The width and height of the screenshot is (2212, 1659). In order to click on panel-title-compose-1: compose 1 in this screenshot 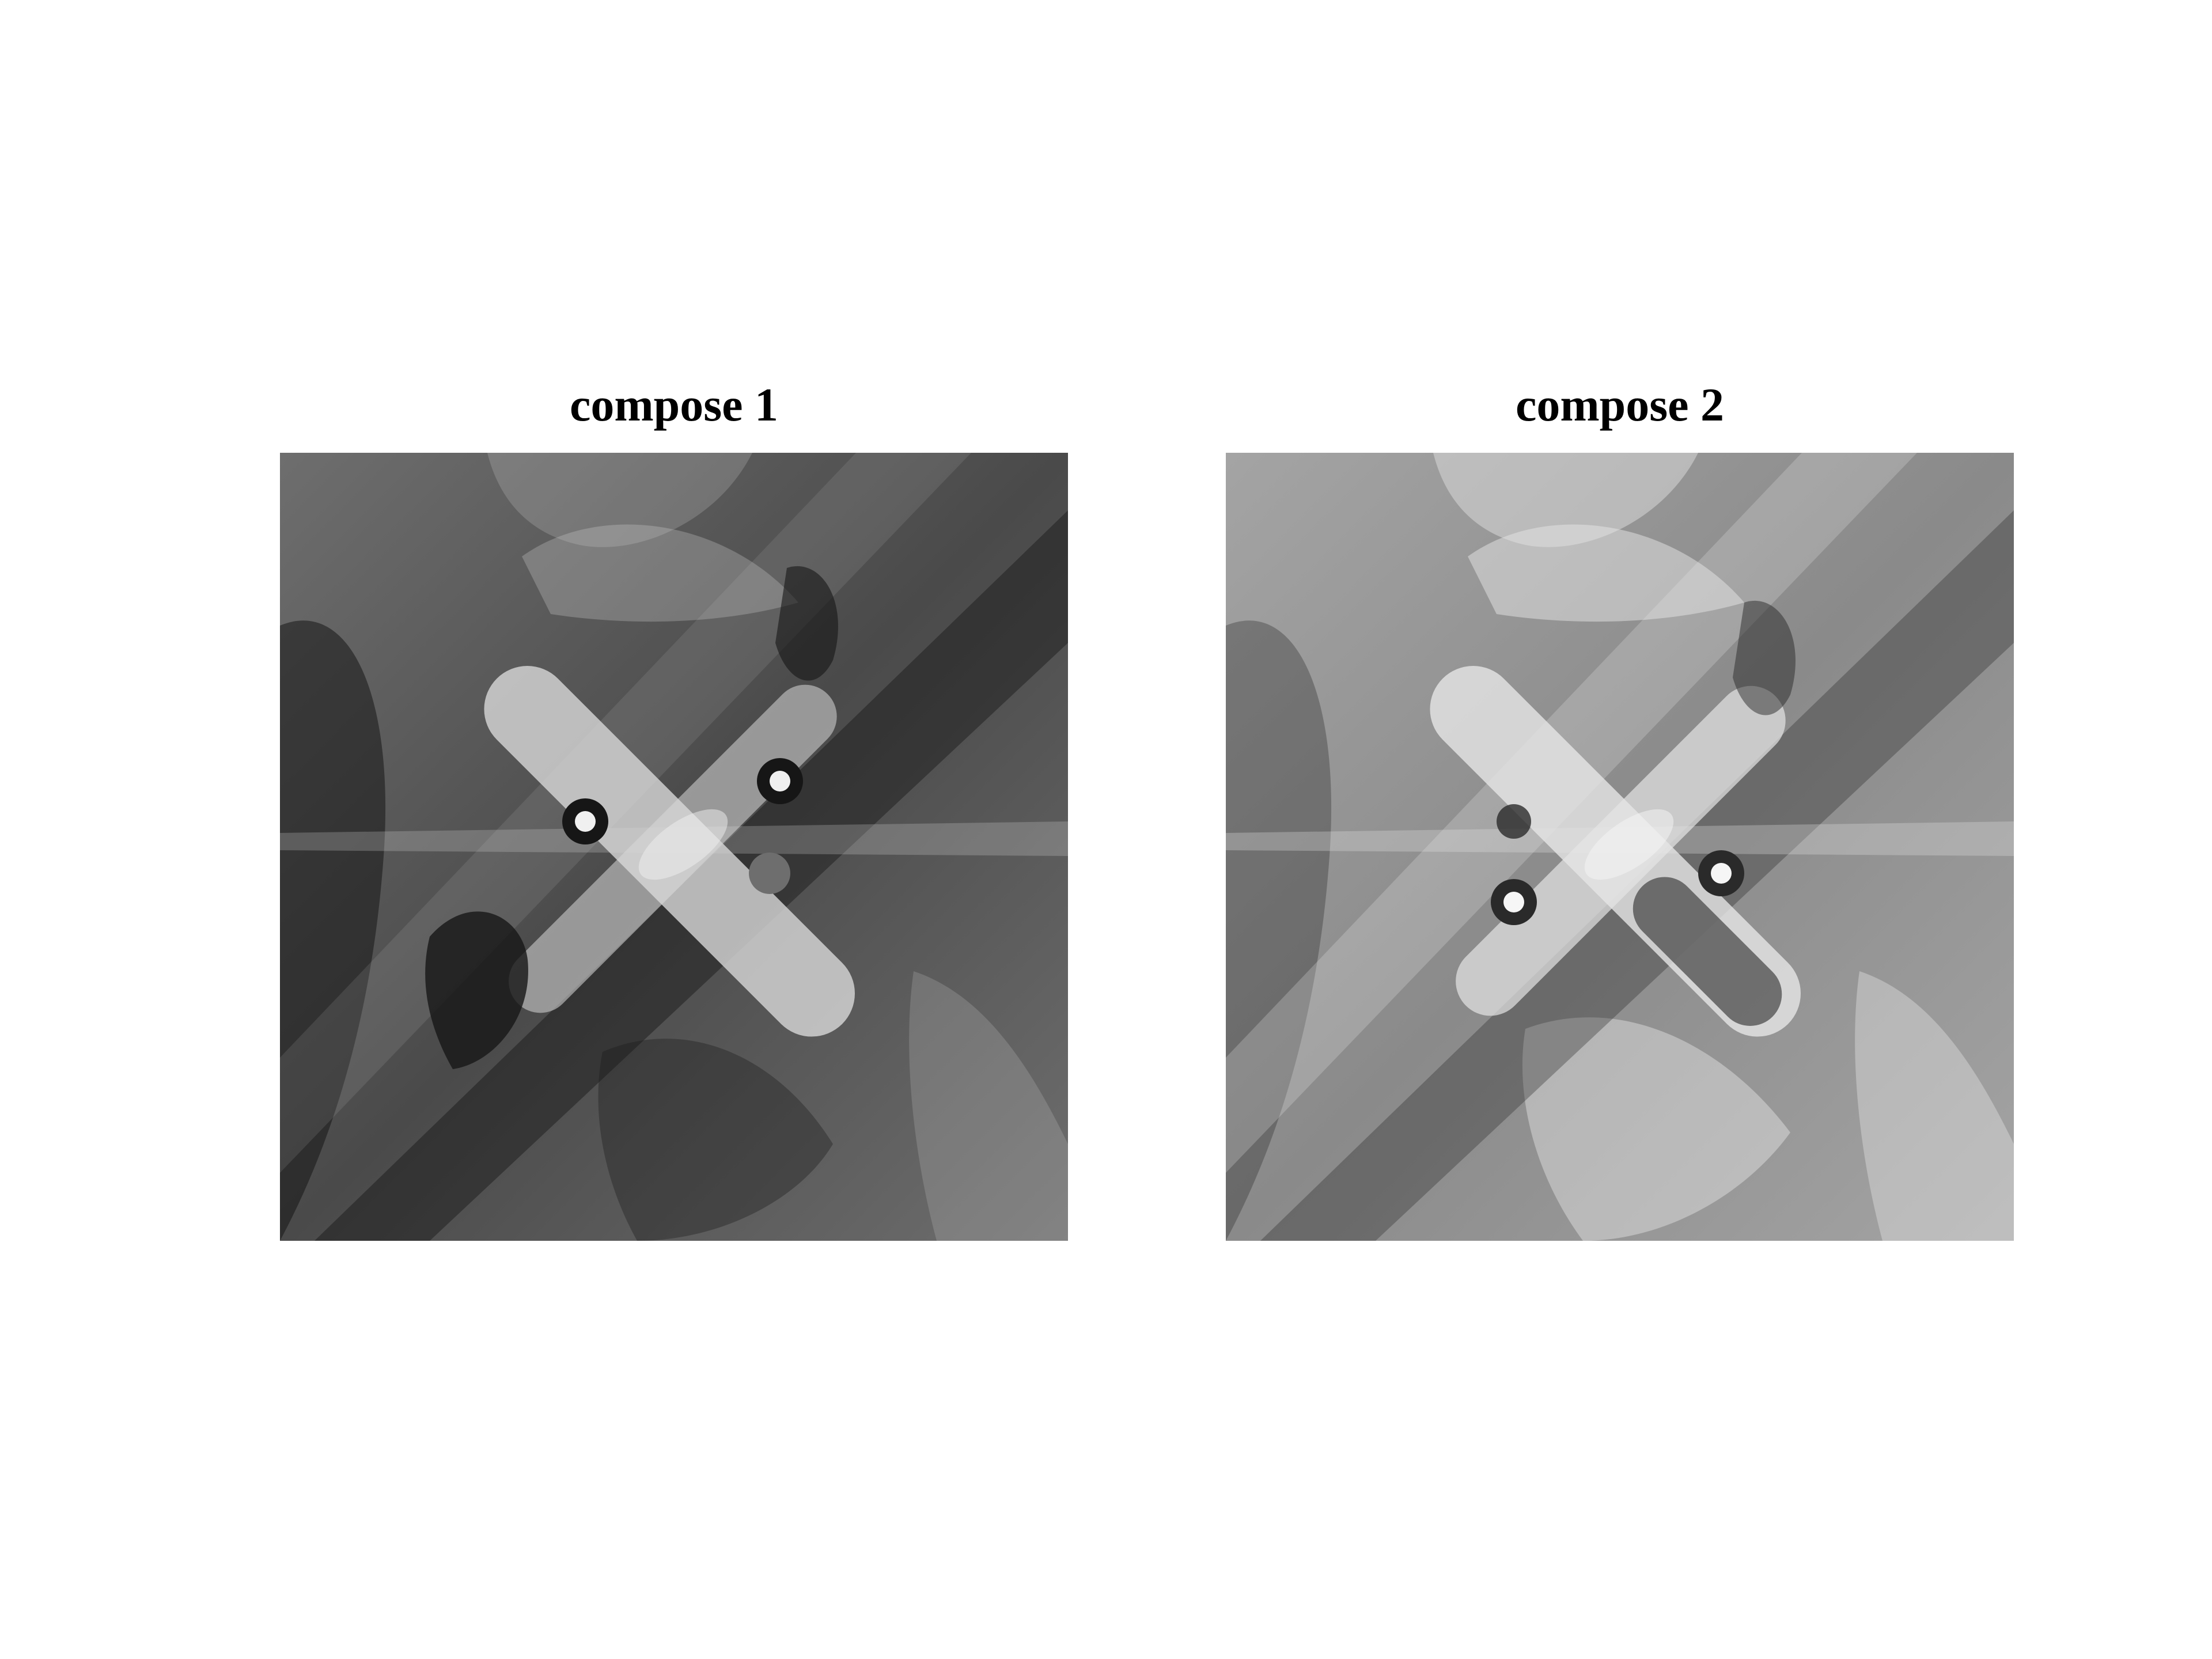, I will do `click(674, 404)`.